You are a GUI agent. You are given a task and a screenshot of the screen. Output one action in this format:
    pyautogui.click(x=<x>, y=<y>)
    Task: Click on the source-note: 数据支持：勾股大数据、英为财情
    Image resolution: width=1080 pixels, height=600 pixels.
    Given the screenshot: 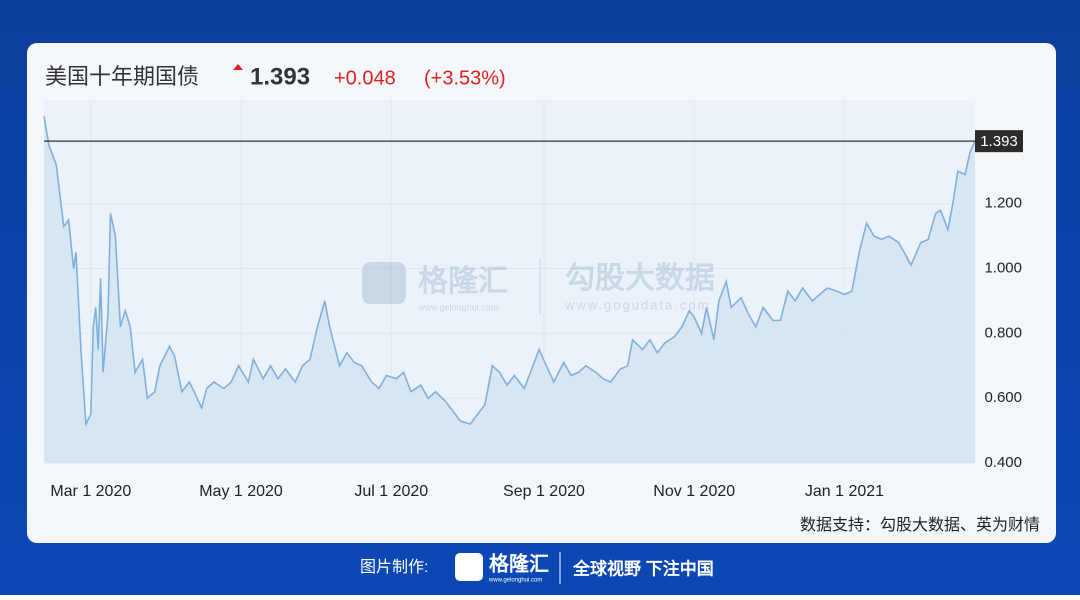 What is the action you would take?
    pyautogui.click(x=920, y=525)
    